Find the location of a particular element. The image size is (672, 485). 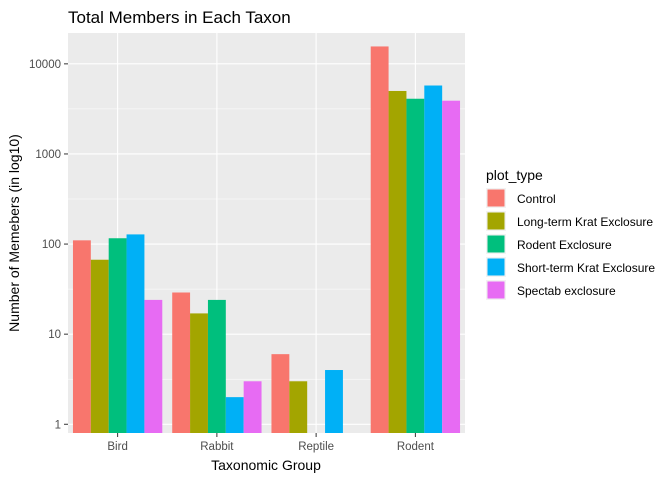

legend-label: Short-term Krat Exclosure is located at coordinates (586, 268).